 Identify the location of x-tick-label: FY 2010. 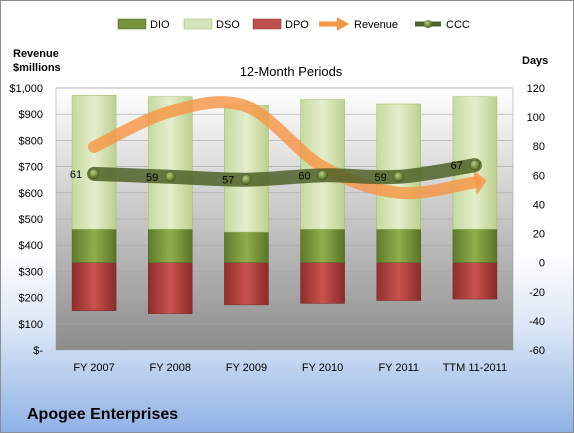
(322, 368).